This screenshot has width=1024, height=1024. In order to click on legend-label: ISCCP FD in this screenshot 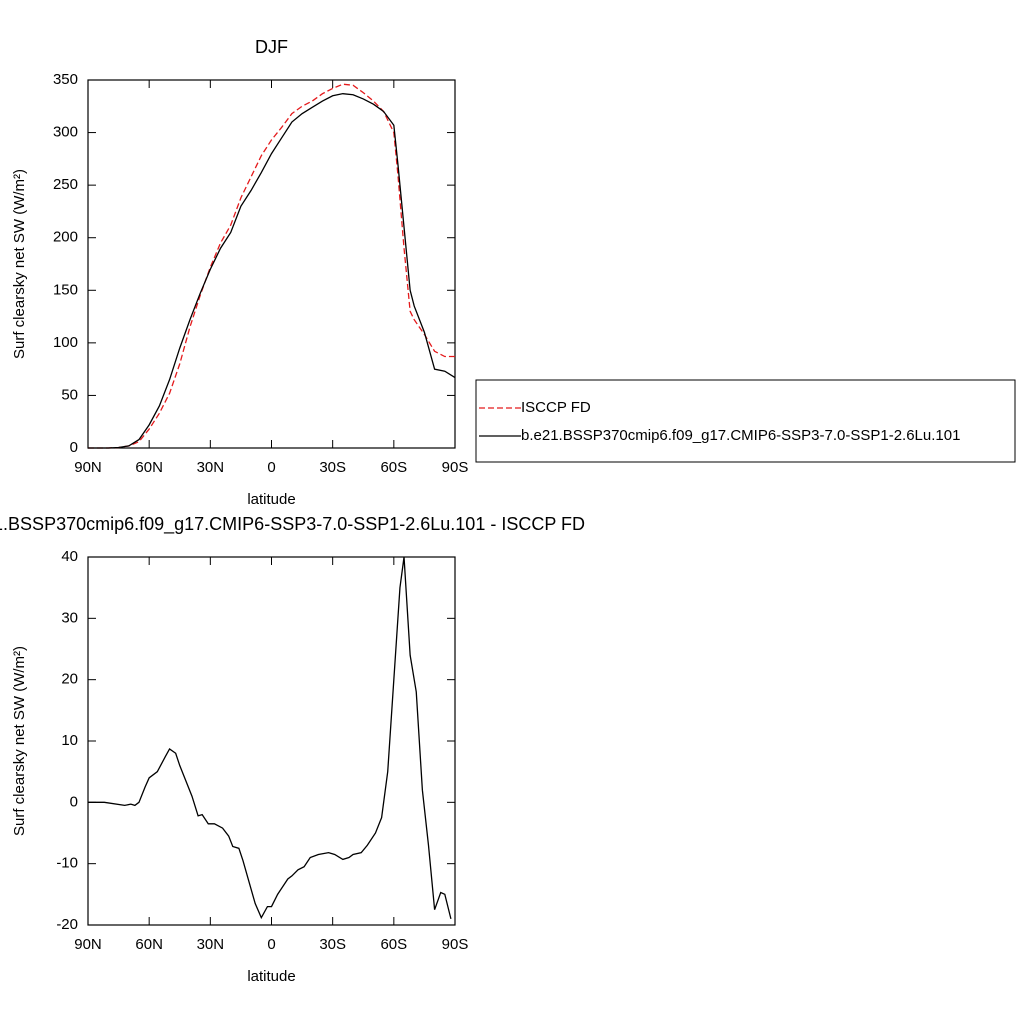, I will do `click(556, 407)`.